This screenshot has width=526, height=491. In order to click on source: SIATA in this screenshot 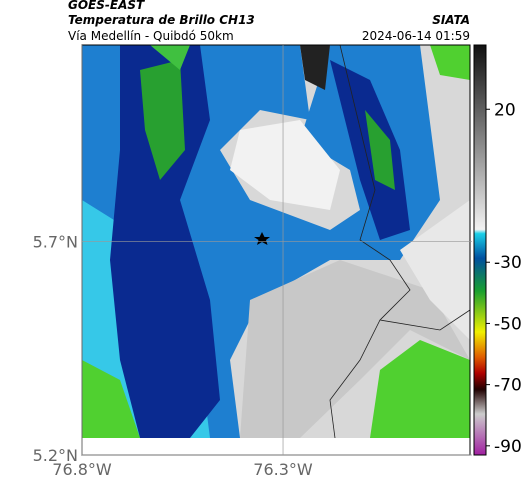, I will do `click(451, 20)`.